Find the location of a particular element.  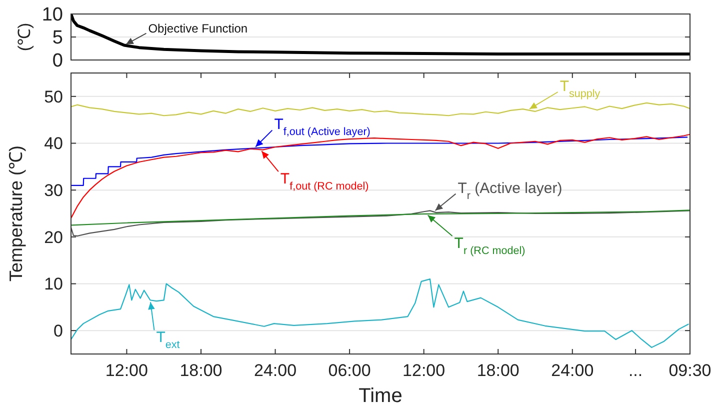

y-tick-label: 40 is located at coordinates (53, 144).